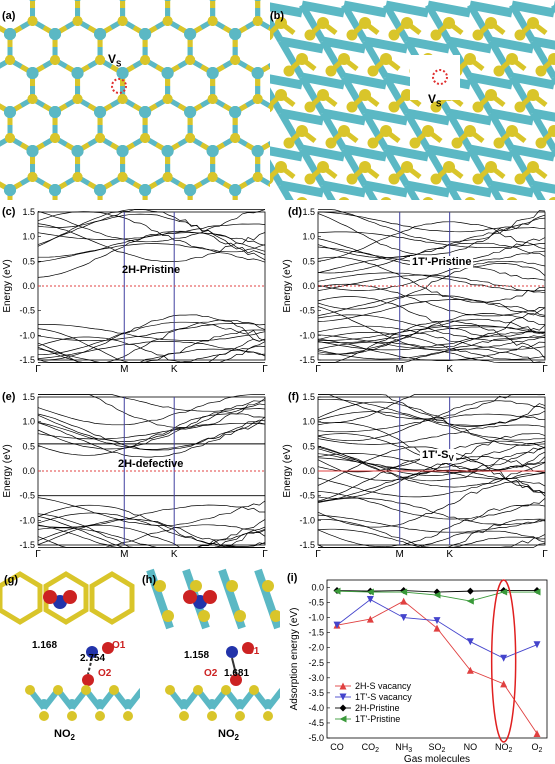 This screenshot has height=764, width=555. I want to click on molecule-label-h: NO2, so click(228, 735).